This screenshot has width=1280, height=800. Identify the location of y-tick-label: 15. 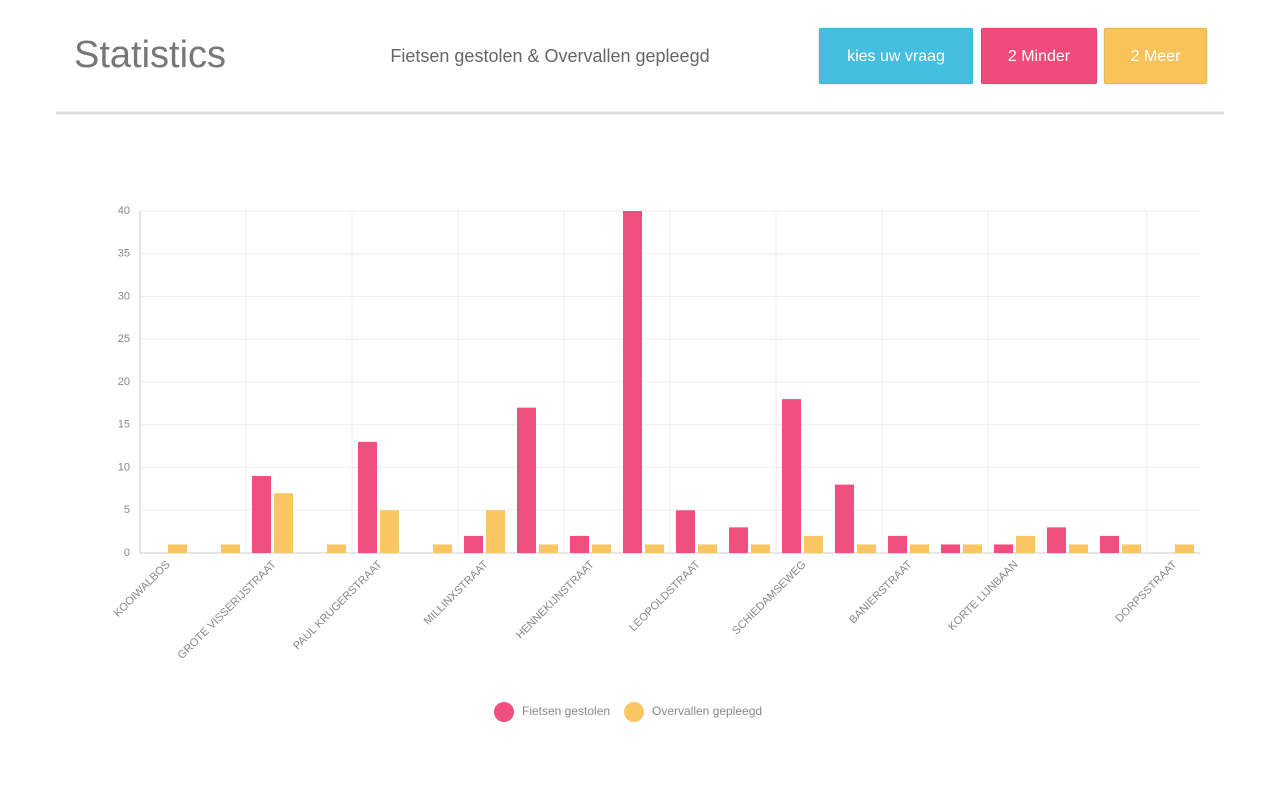
(124, 425).